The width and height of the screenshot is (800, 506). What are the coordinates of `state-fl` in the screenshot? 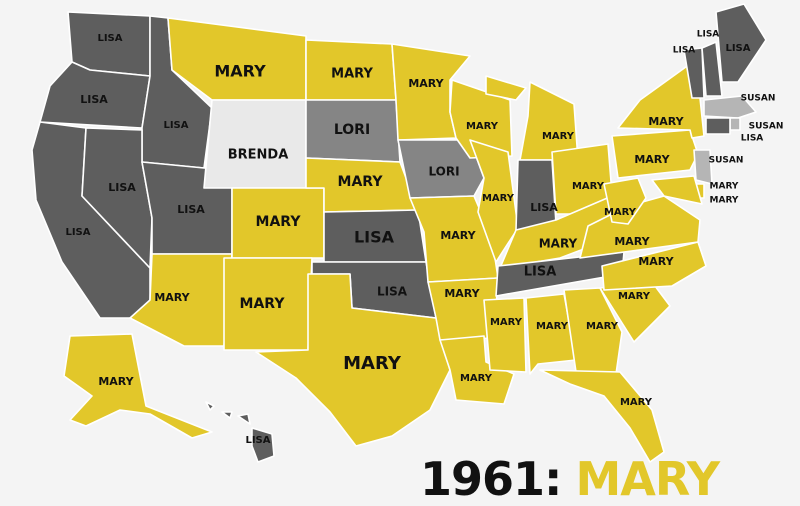 It's located at (602, 416).